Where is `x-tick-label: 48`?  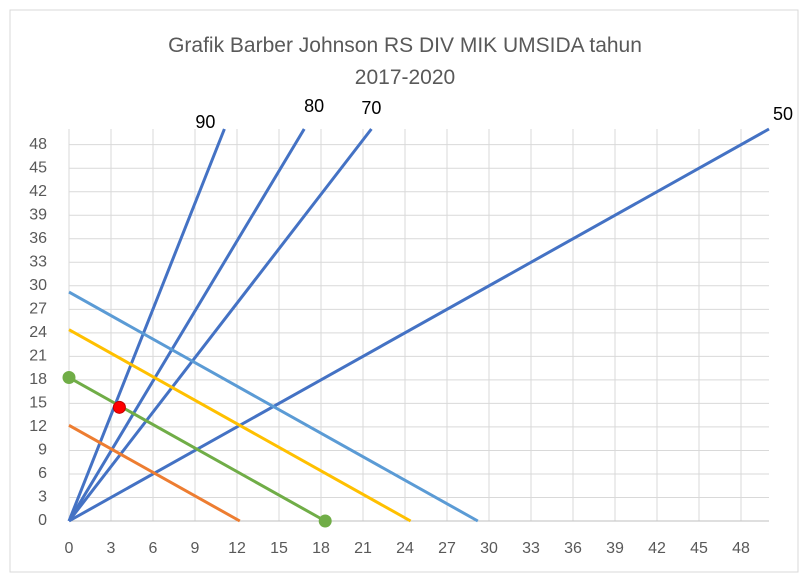
x-tick-label: 48 is located at coordinates (741, 548).